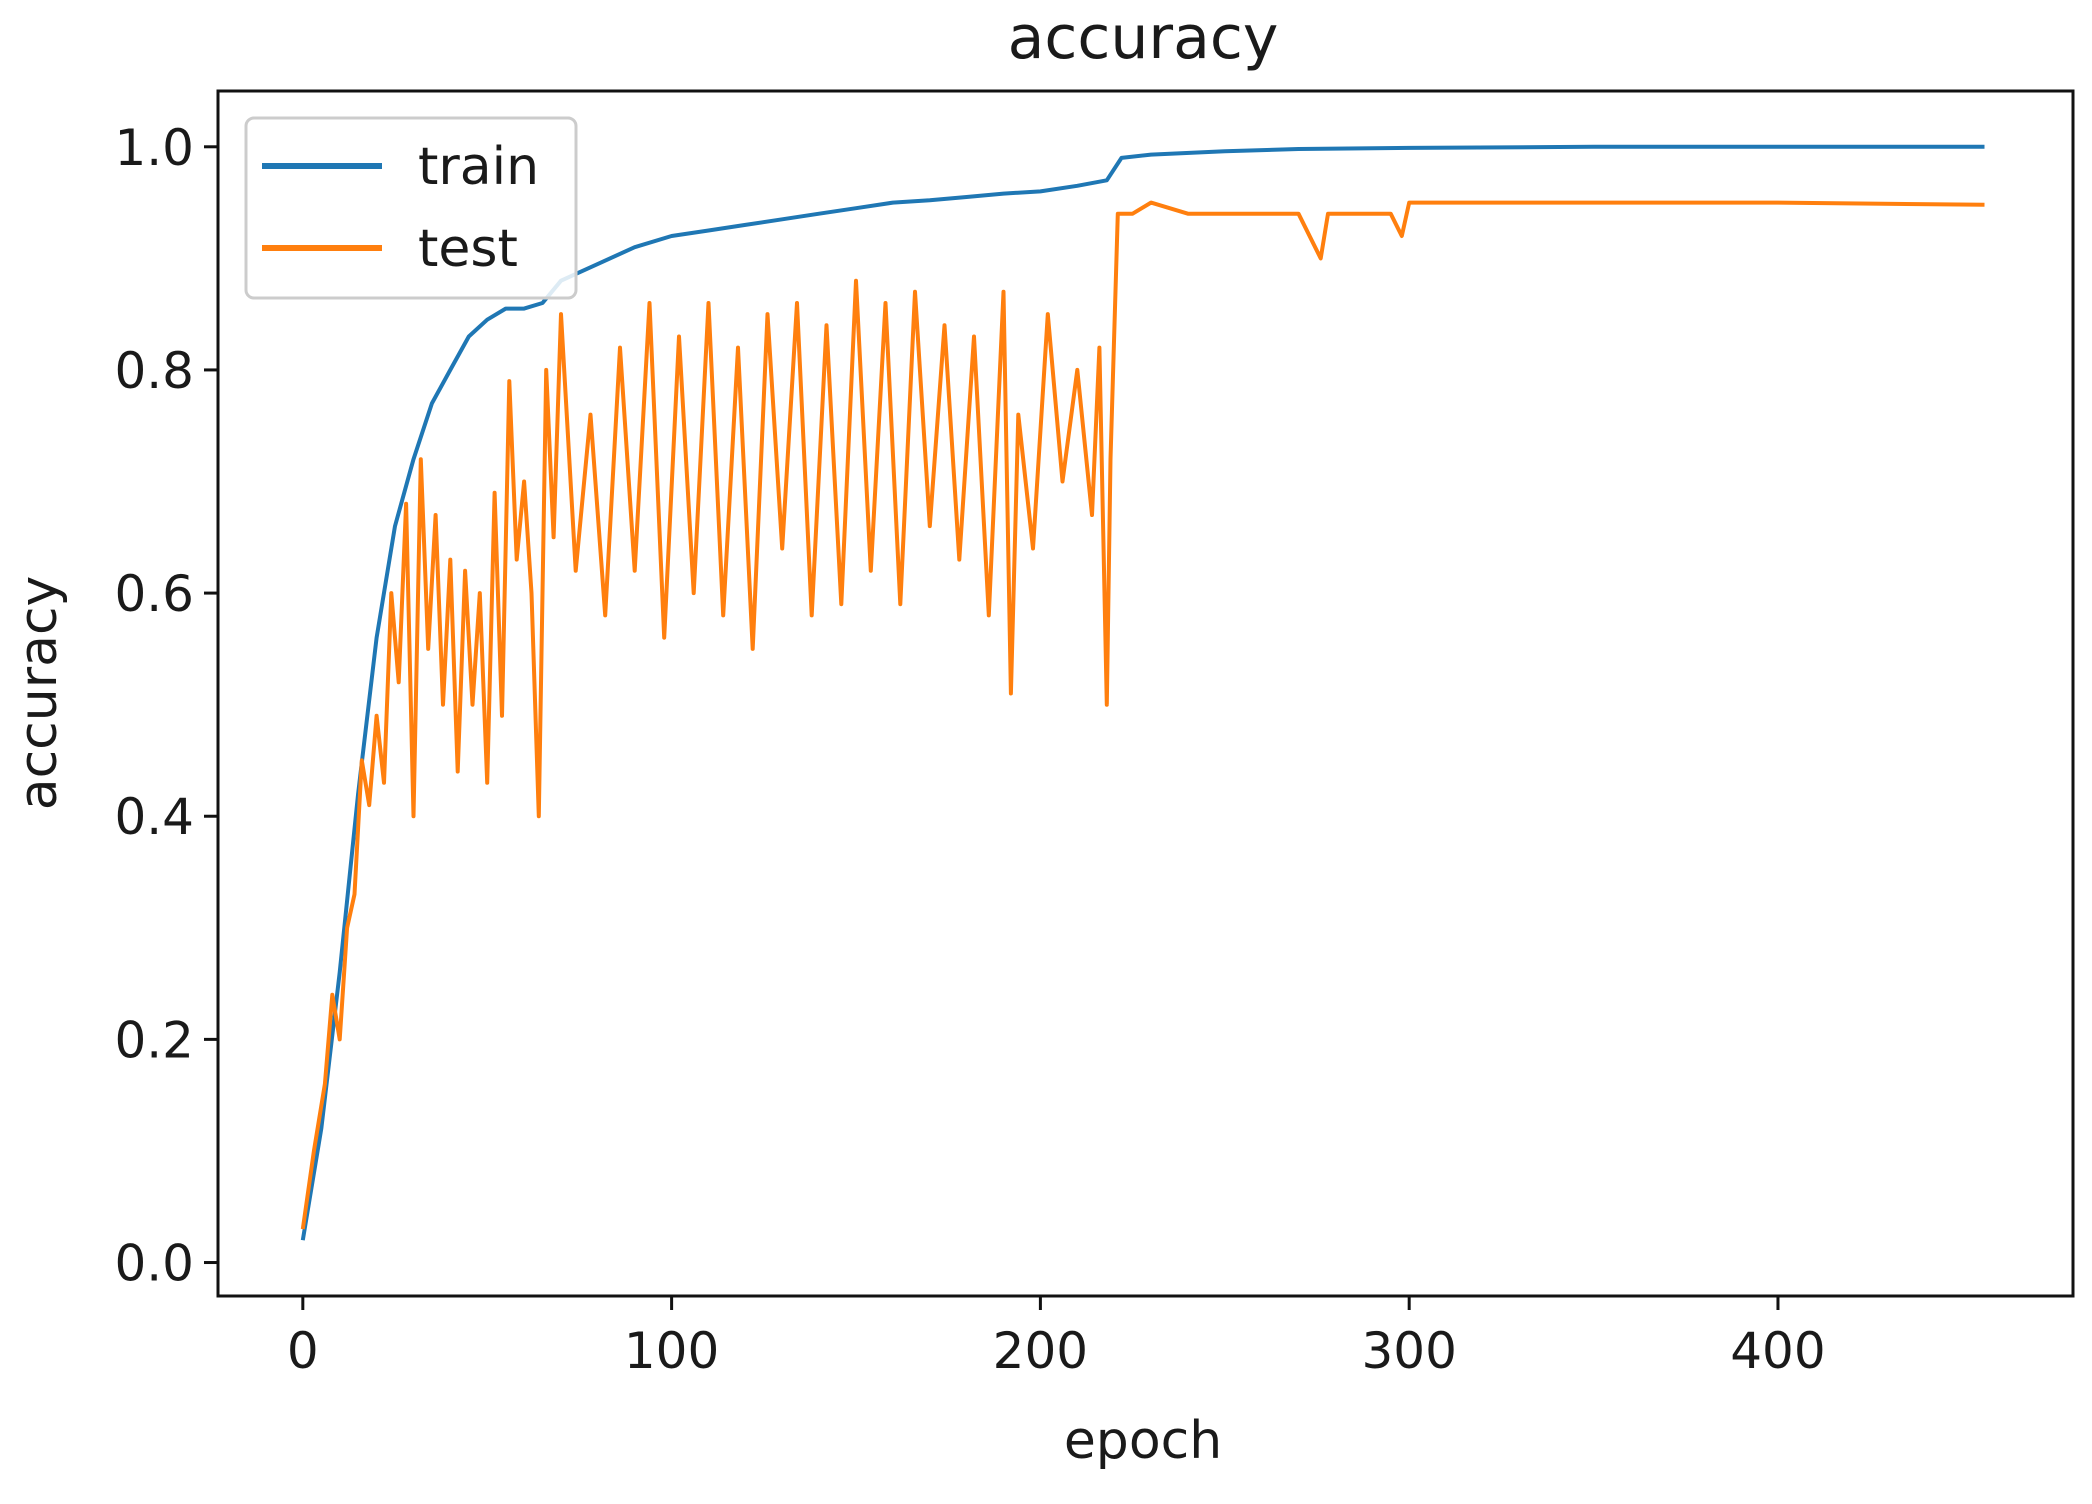 The width and height of the screenshot is (2092, 1504). What do you see at coordinates (1408, 1351) in the screenshot?
I see `x-tick-label: 300` at bounding box center [1408, 1351].